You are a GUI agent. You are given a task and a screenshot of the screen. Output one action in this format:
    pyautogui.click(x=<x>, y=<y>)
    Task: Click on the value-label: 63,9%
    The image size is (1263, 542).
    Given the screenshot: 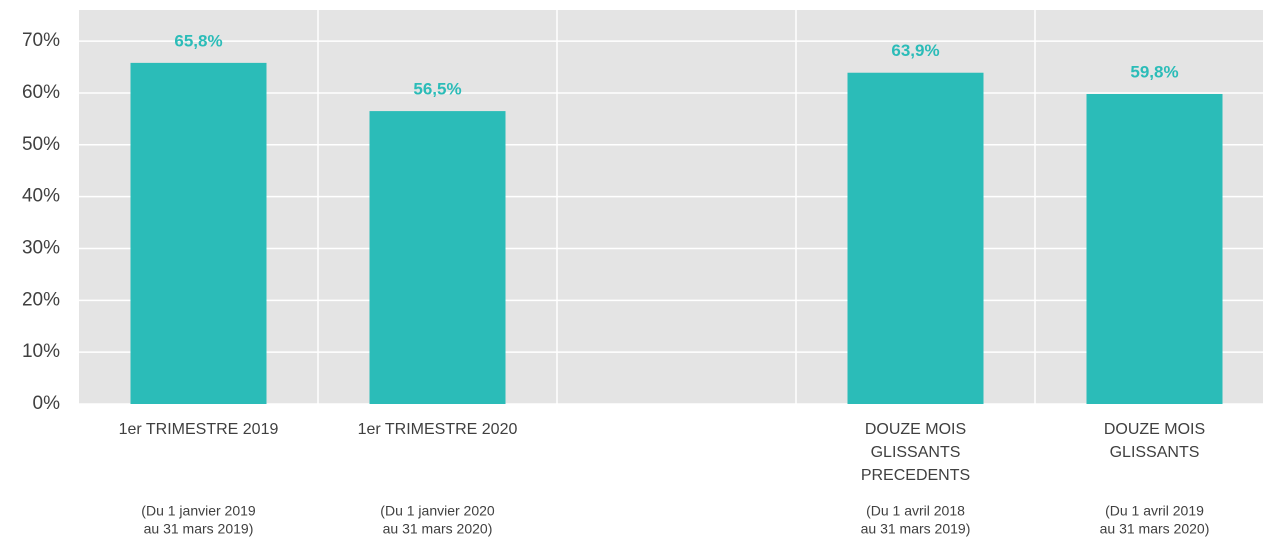 What is the action you would take?
    pyautogui.click(x=915, y=50)
    